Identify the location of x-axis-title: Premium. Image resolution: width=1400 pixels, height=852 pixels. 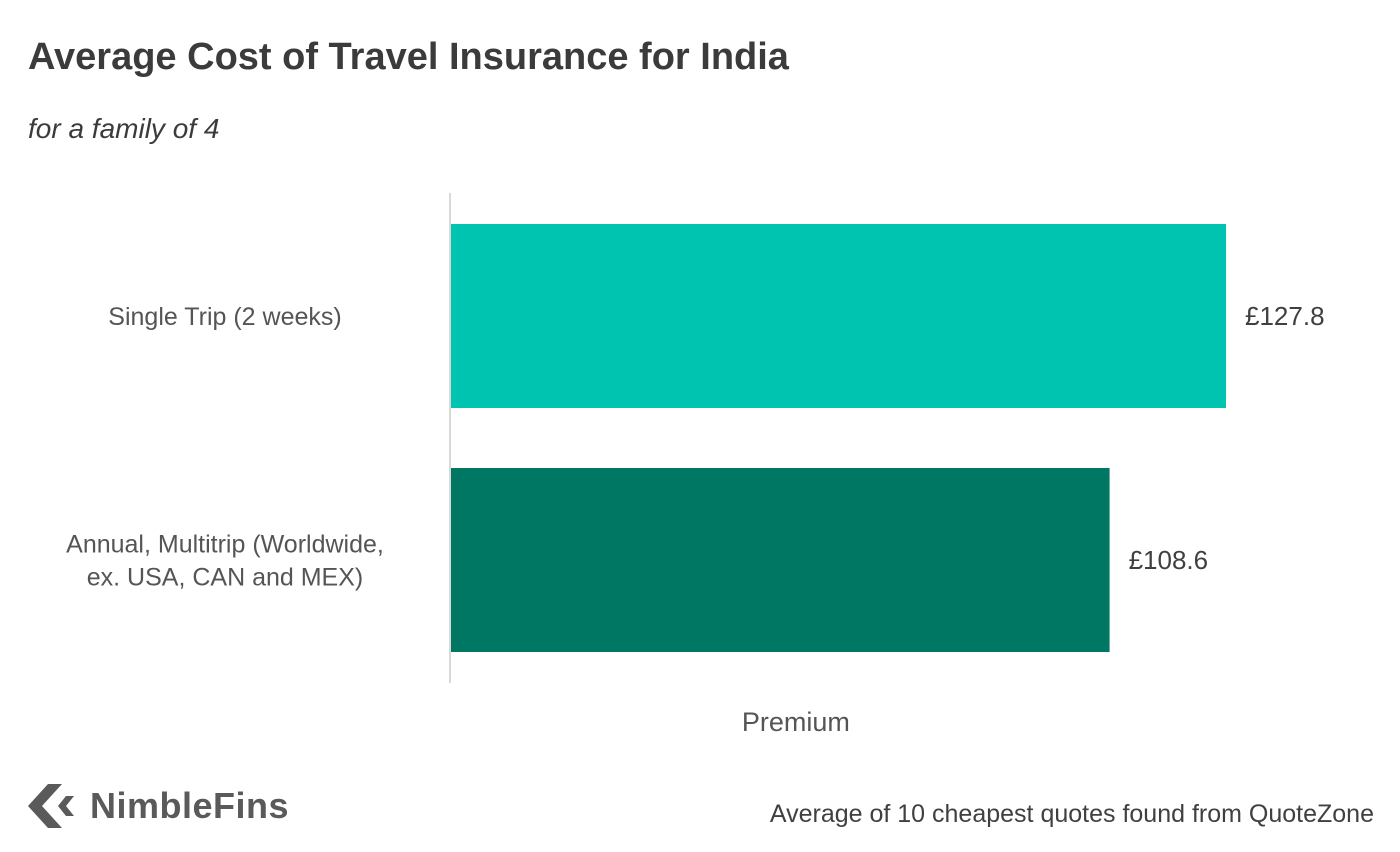
(796, 722).